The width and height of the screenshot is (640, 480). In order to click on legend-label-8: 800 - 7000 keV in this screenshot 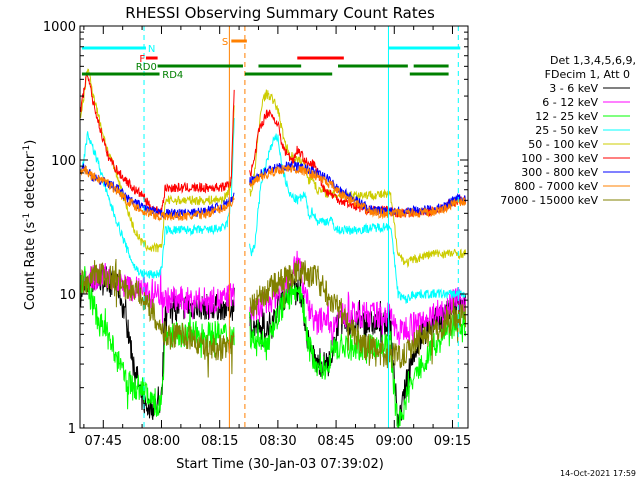, I will do `click(556, 186)`.